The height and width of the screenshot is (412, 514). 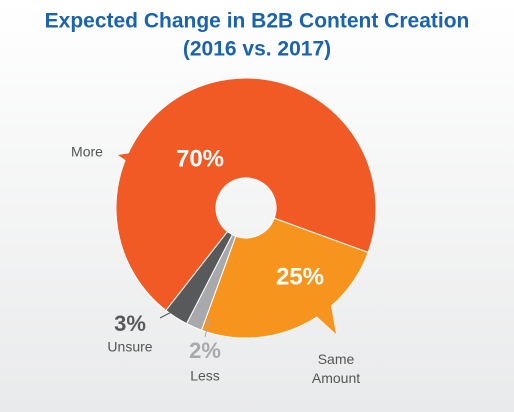 I want to click on value-label: 3%, so click(x=130, y=323).